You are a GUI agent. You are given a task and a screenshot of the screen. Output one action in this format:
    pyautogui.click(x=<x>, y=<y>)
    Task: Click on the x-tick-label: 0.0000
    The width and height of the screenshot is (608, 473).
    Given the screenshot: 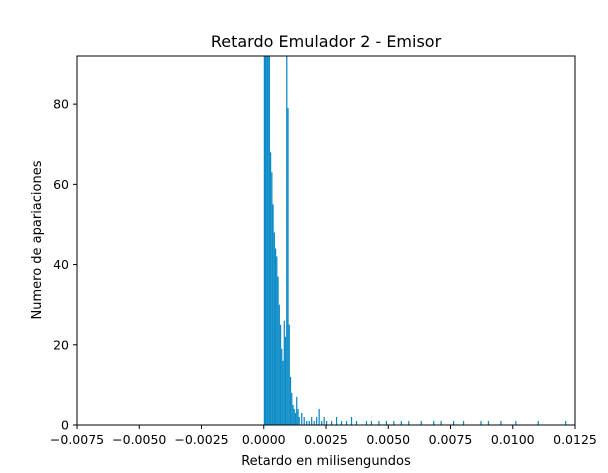 What is the action you would take?
    pyautogui.click(x=264, y=439)
    